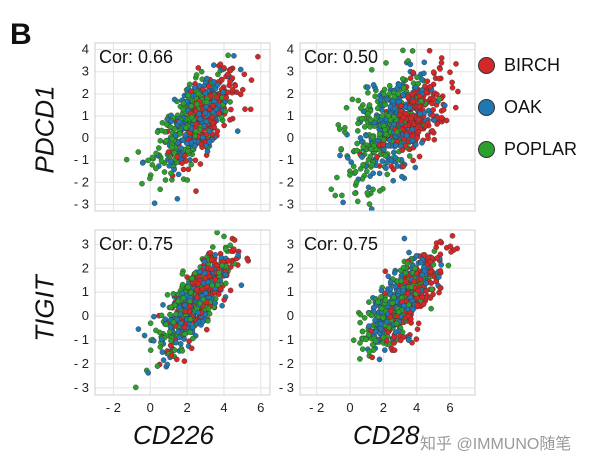  Describe the element at coordinates (387, 127) in the screenshot. I see `plot-frame` at that location.